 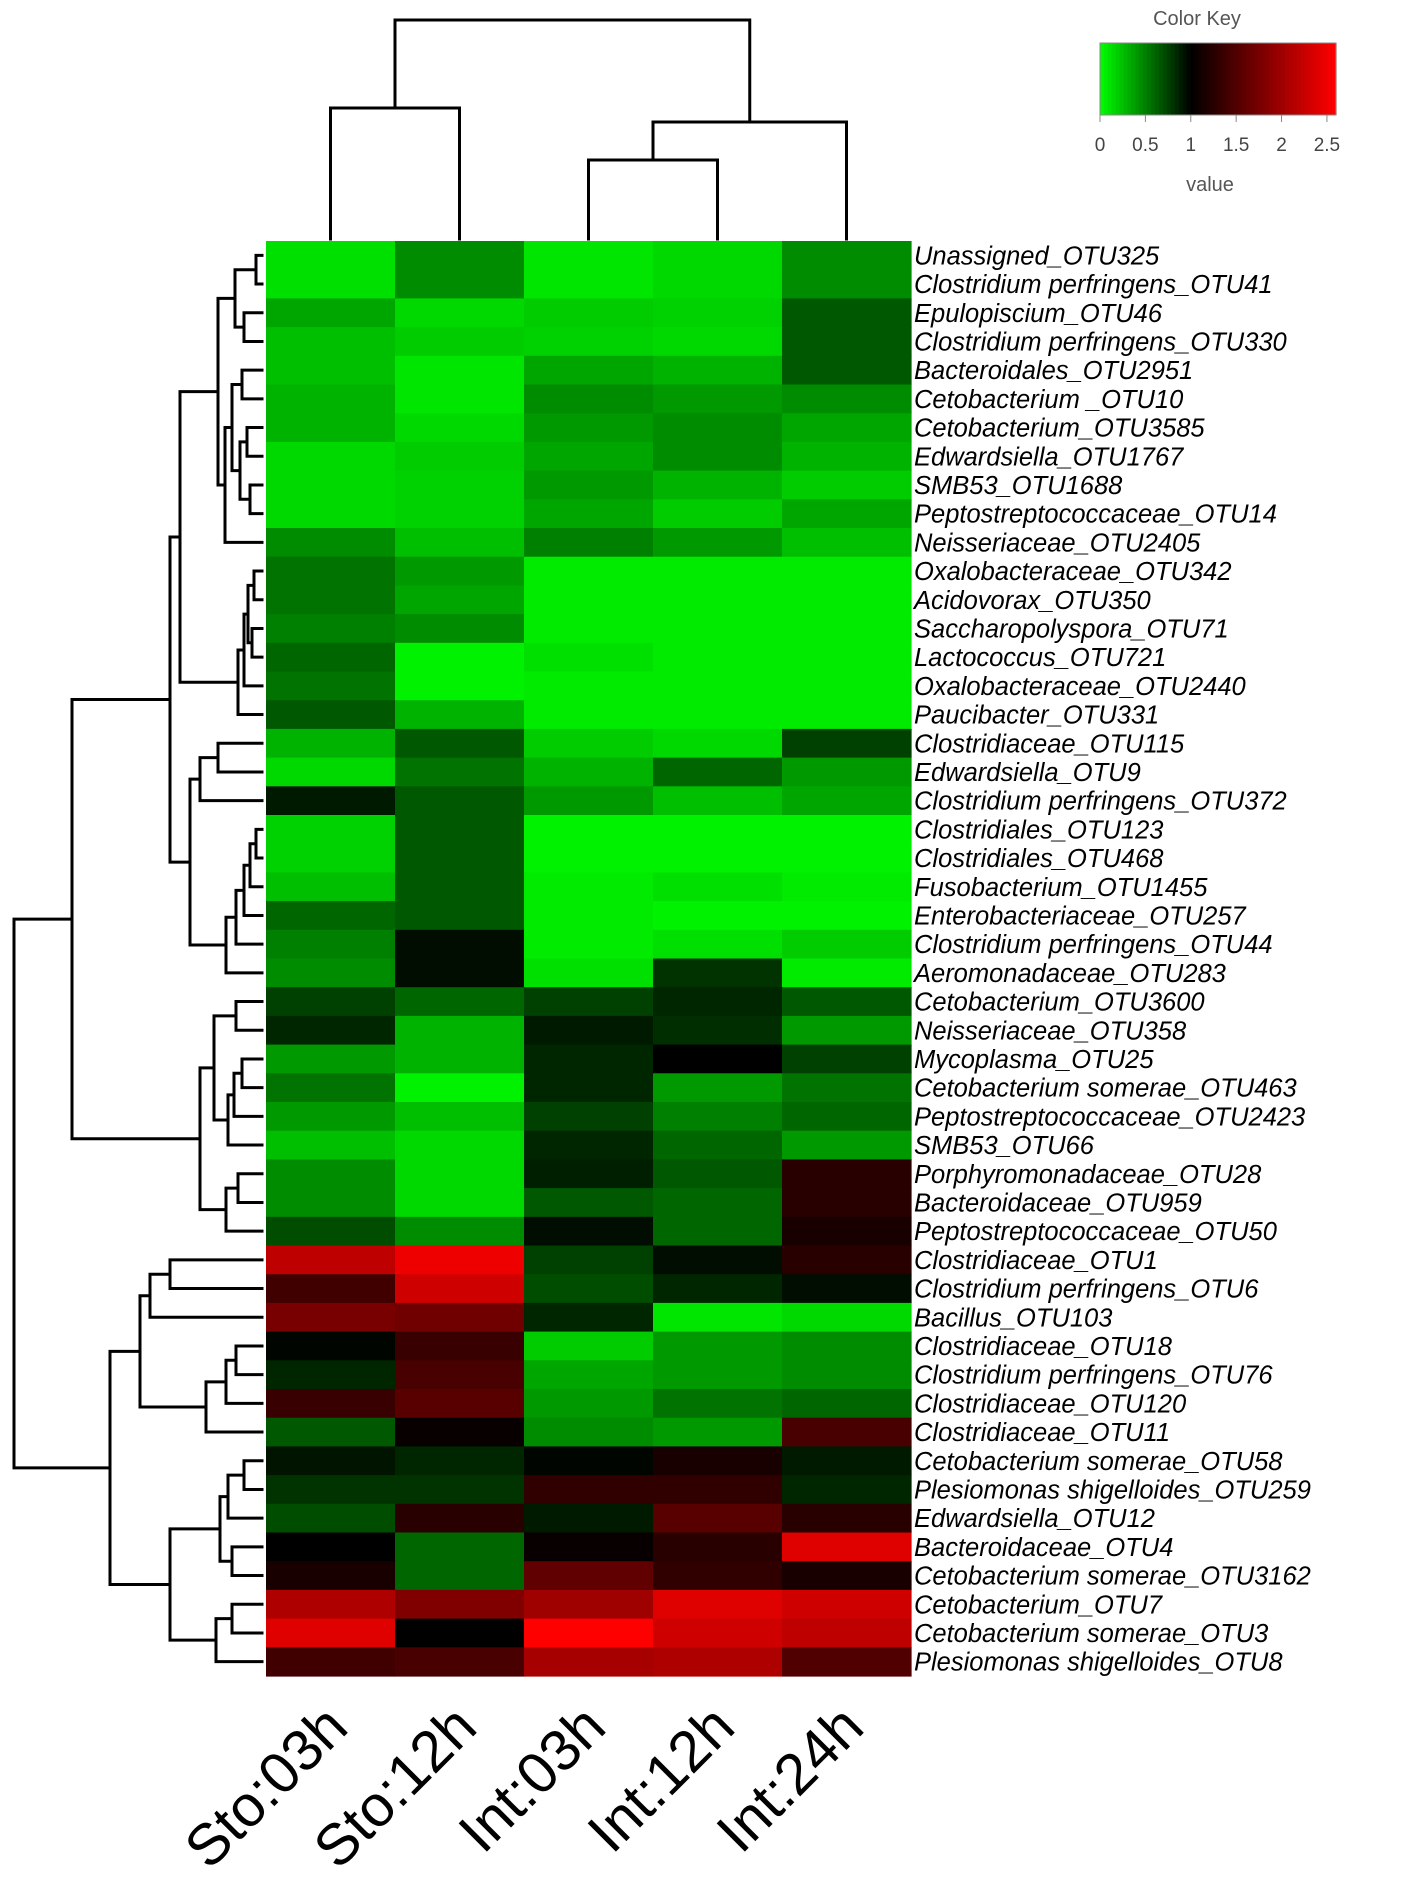 What do you see at coordinates (1058, 1203) in the screenshot?
I see `row-label: Bacteroidaceae_OTU959` at bounding box center [1058, 1203].